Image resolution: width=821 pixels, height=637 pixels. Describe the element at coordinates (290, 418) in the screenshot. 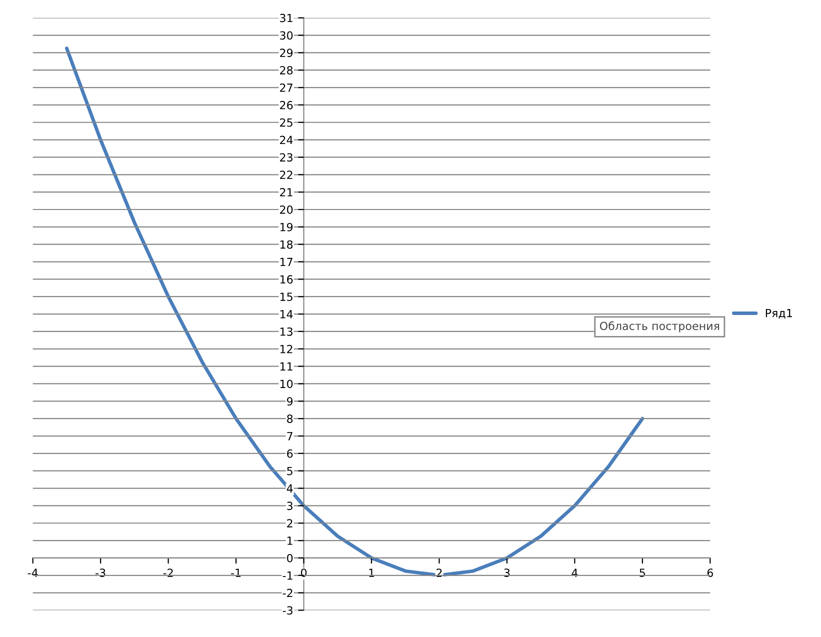

I see `y-tick-label: 8` at that location.